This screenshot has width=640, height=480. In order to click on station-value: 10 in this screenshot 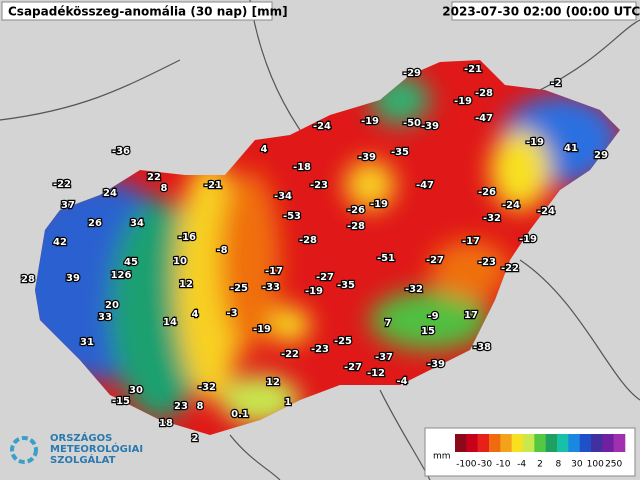, I will do `click(180, 261)`.